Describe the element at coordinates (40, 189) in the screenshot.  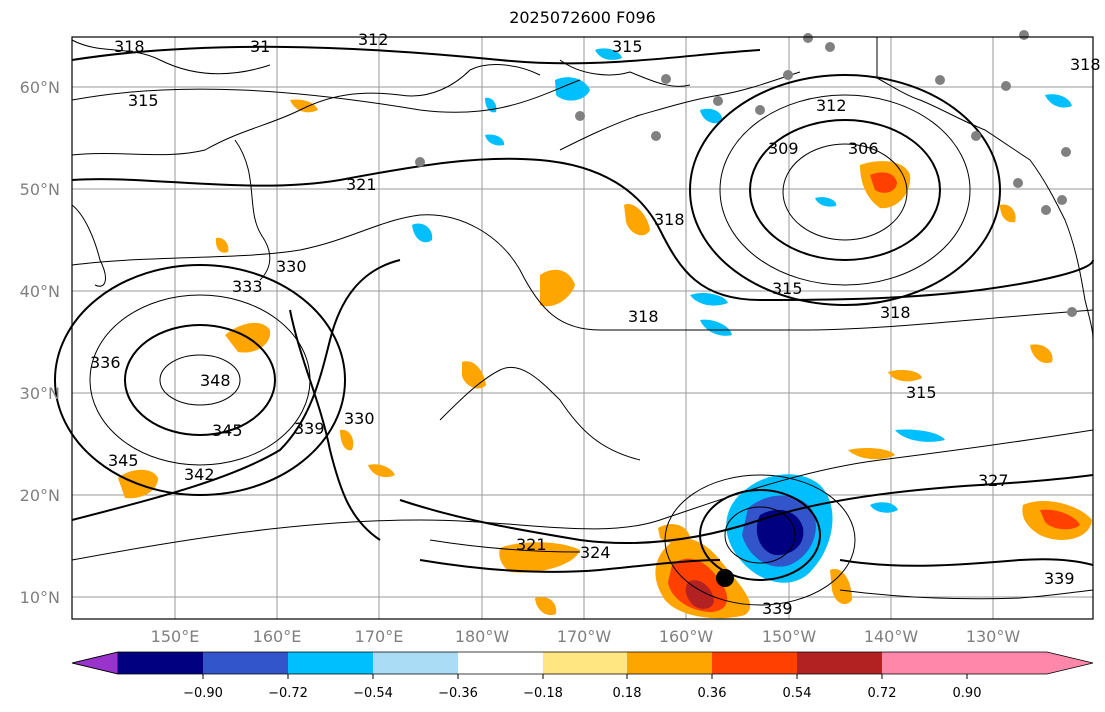
I see `lat-label: 50°N` at that location.